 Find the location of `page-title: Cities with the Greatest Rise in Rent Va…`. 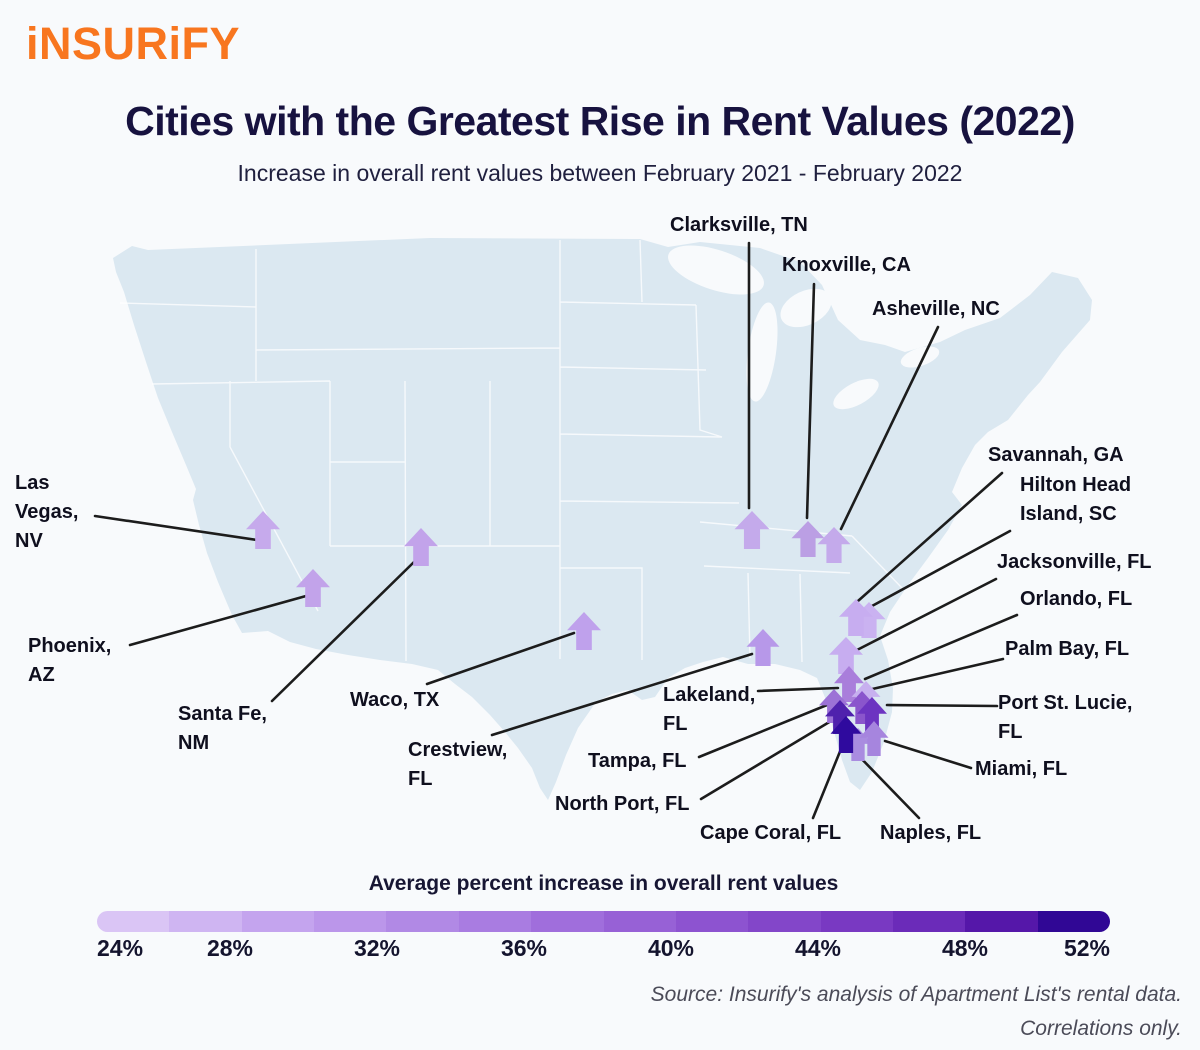

page-title: Cities with the Greatest Rise in Rent Va… is located at coordinates (600, 121).